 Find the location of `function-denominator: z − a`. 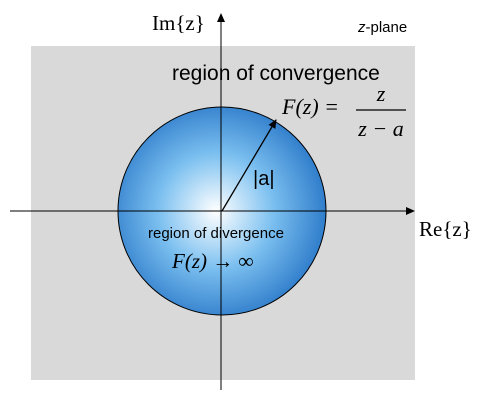

function-denominator: z − a is located at coordinates (380, 128).